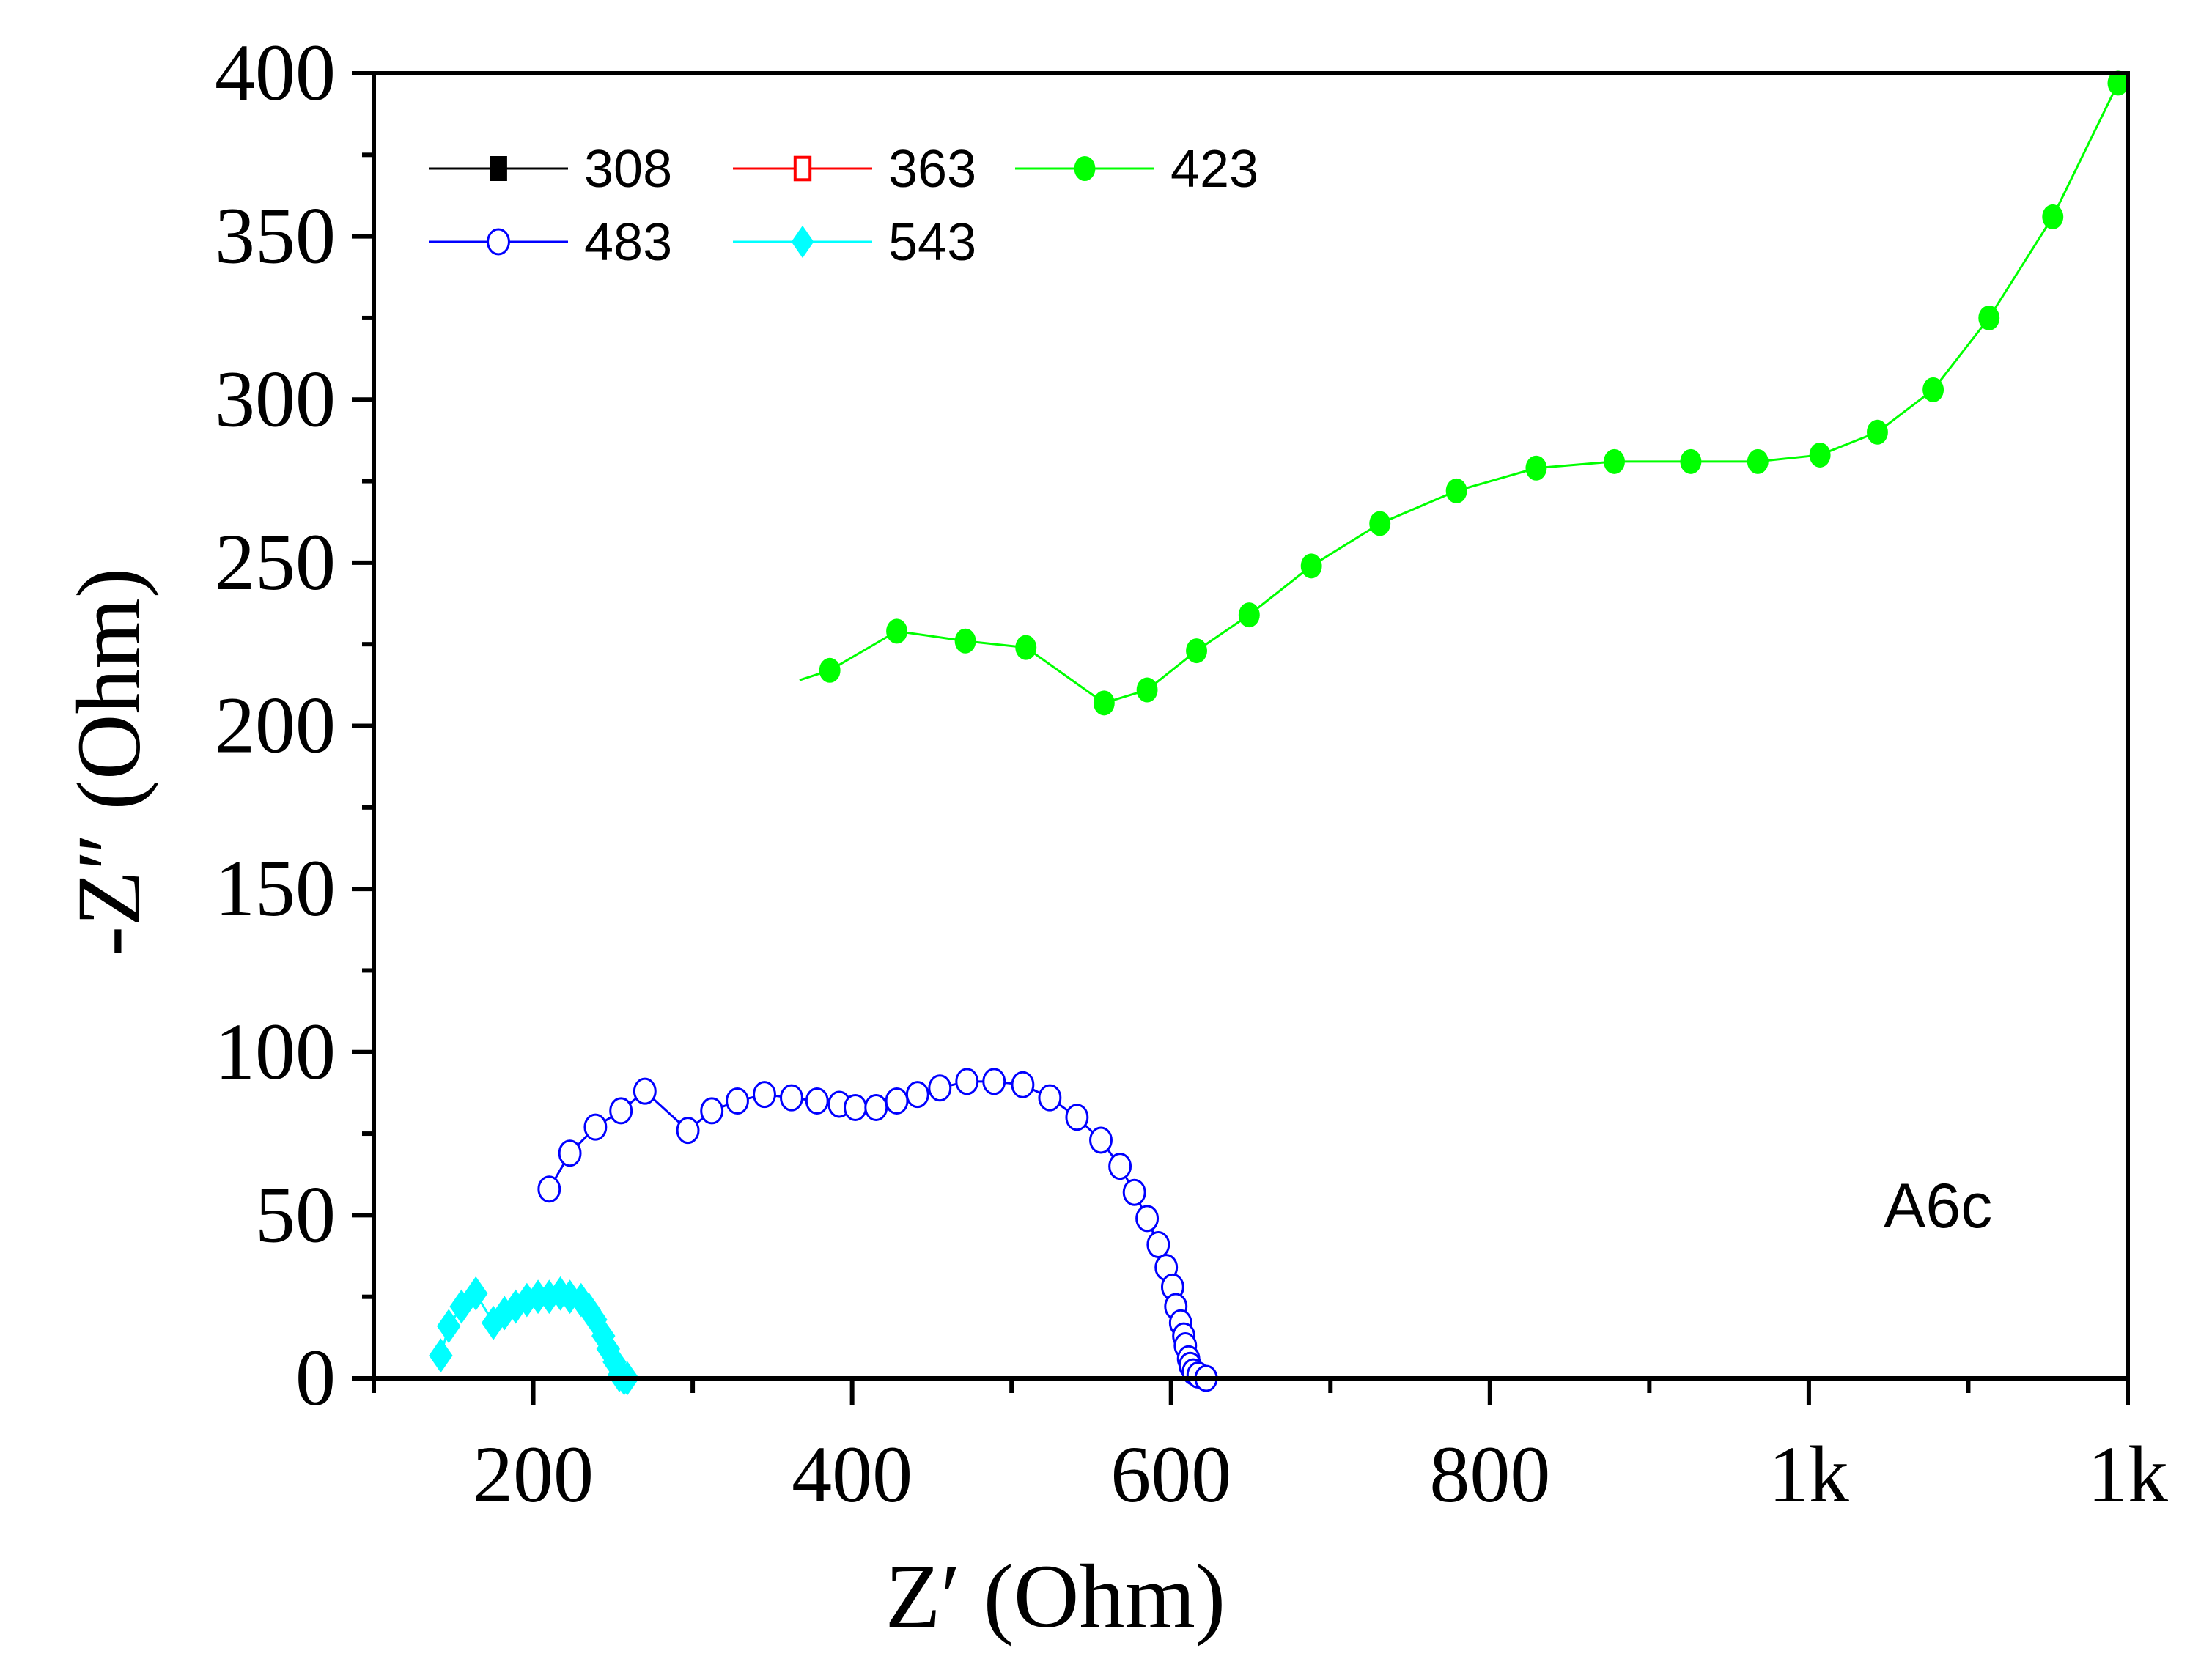 The width and height of the screenshot is (2212, 1659). What do you see at coordinates (1489, 1474) in the screenshot?
I see `x-tick-label: 800` at bounding box center [1489, 1474].